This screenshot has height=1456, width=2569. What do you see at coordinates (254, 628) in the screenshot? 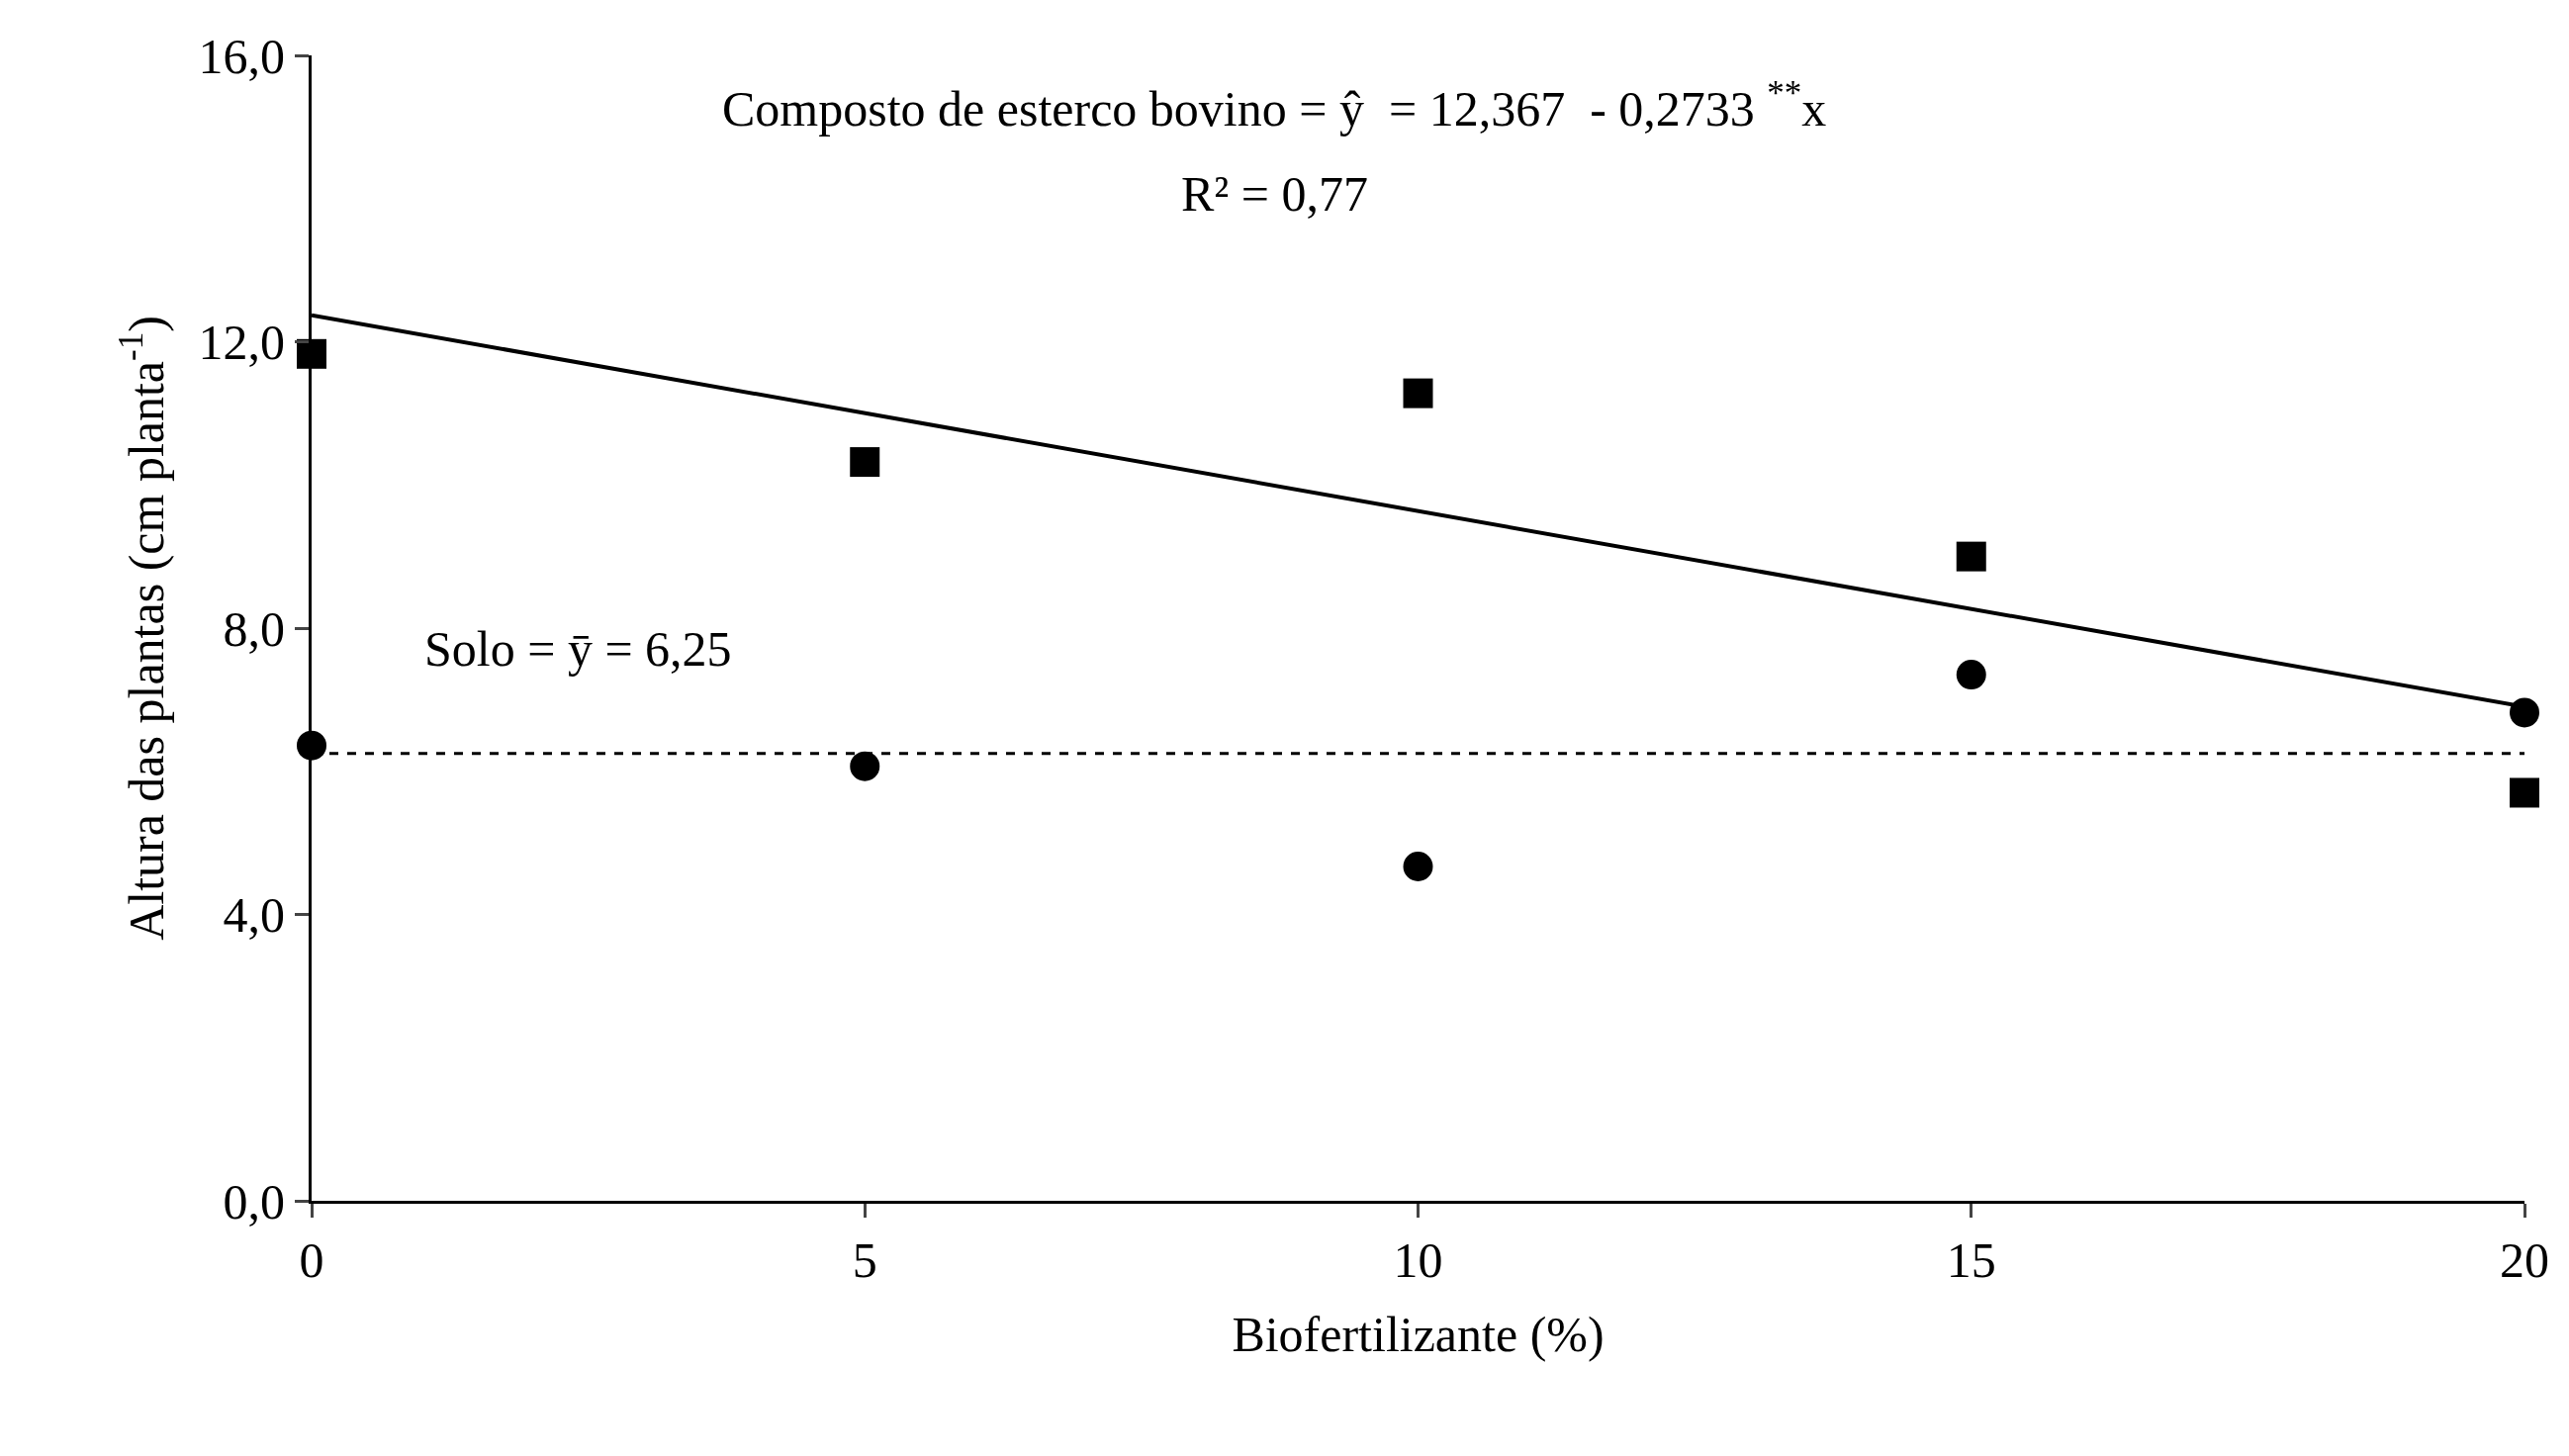
I see `y-tick-label: 8,0` at bounding box center [254, 628].